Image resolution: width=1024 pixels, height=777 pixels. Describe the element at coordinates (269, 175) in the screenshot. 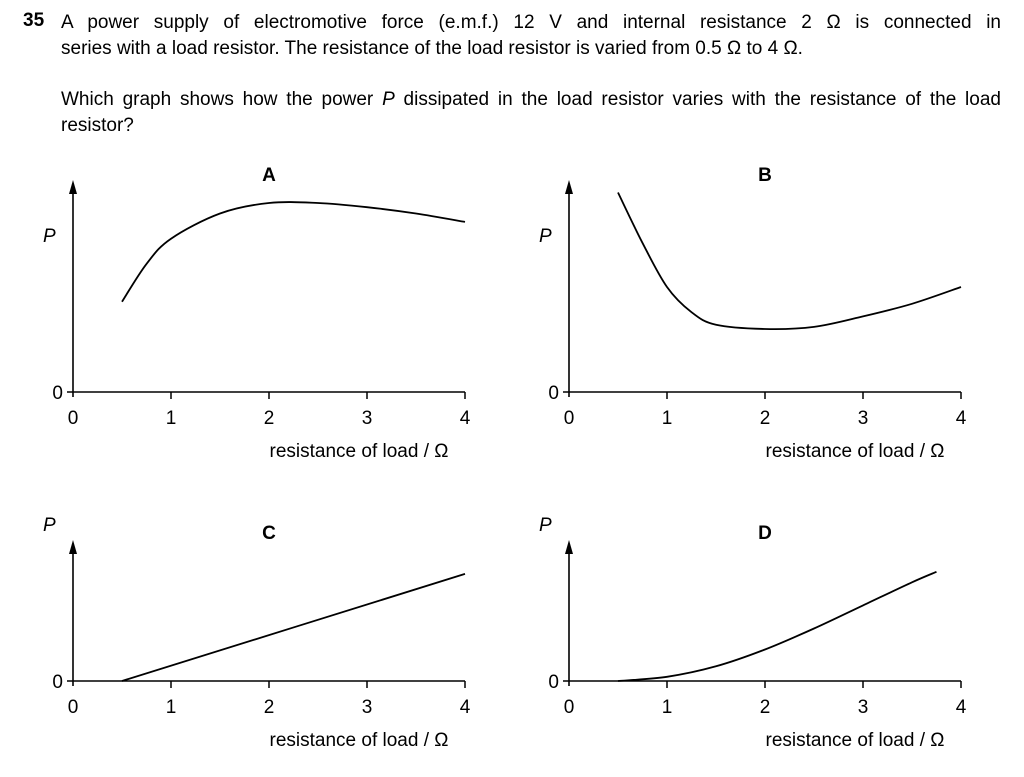

I see `graph-title: A` at that location.